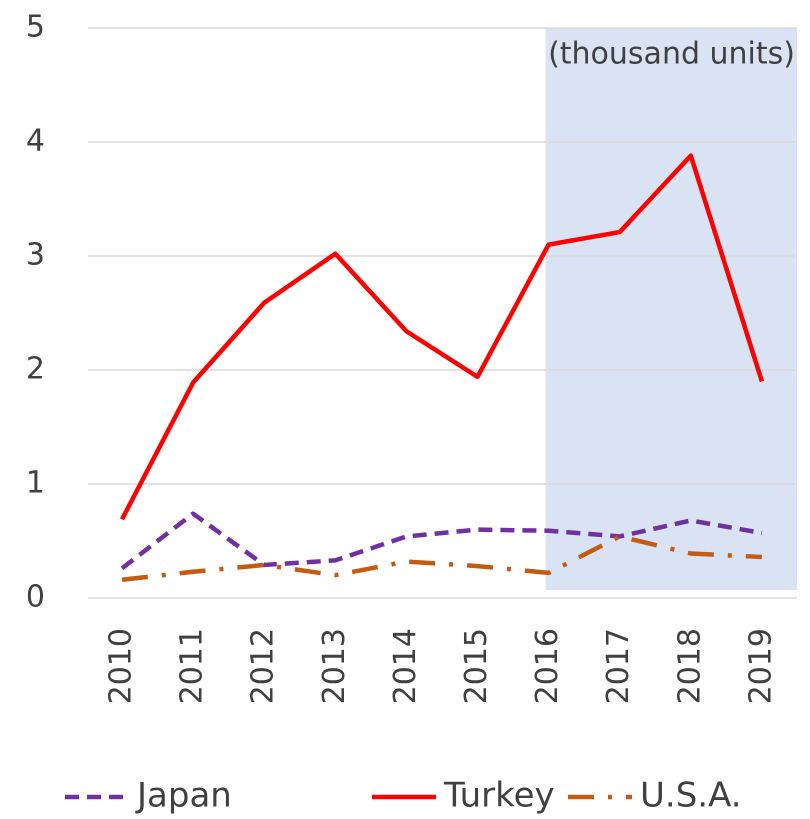 This screenshot has height=819, width=810. I want to click on y-tick-label: 4, so click(35, 141).